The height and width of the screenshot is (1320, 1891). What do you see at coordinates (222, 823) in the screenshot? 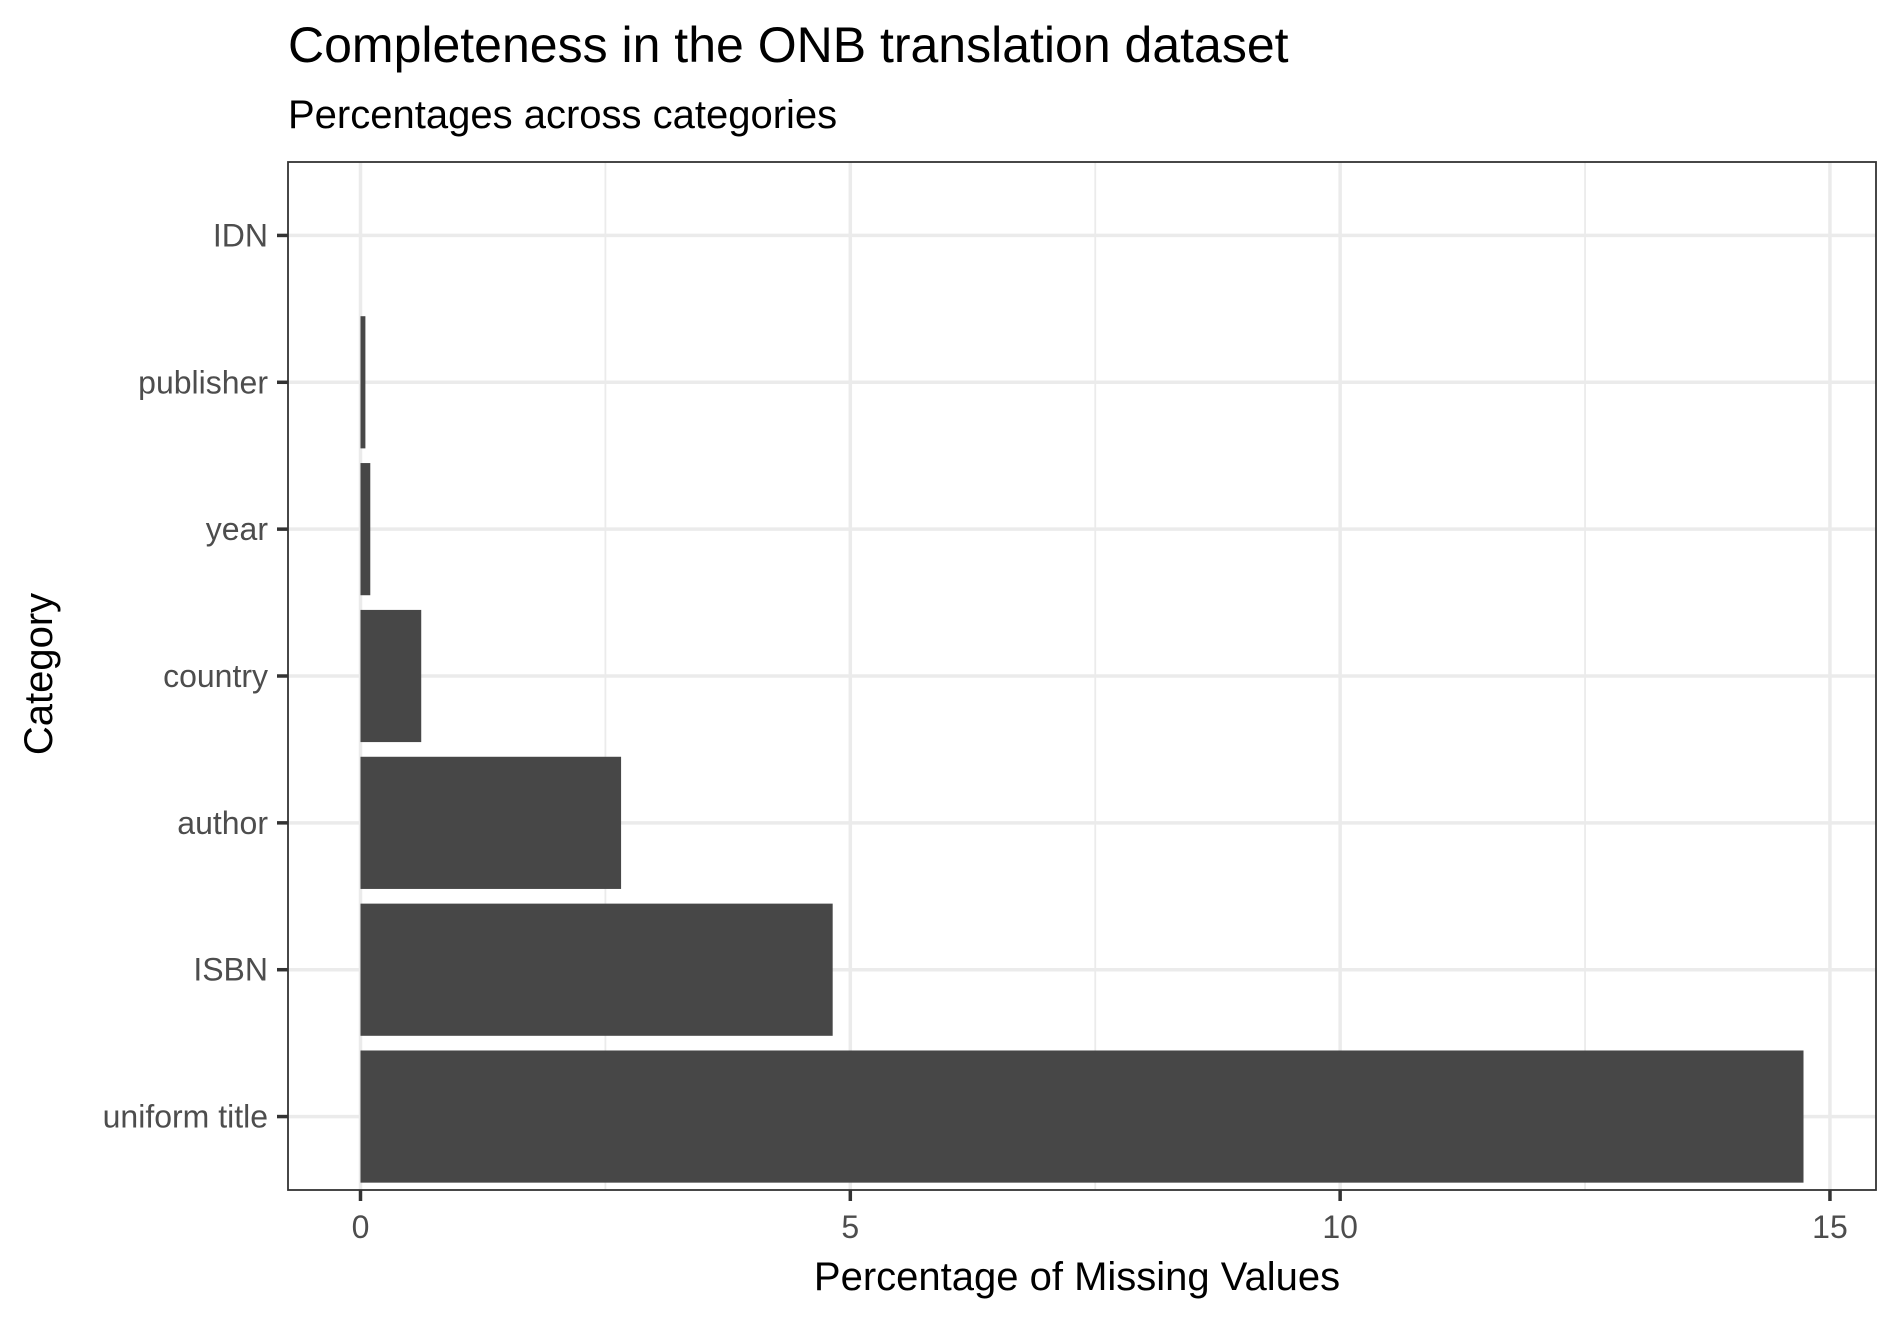
I see `y-tick-label: author` at bounding box center [222, 823].